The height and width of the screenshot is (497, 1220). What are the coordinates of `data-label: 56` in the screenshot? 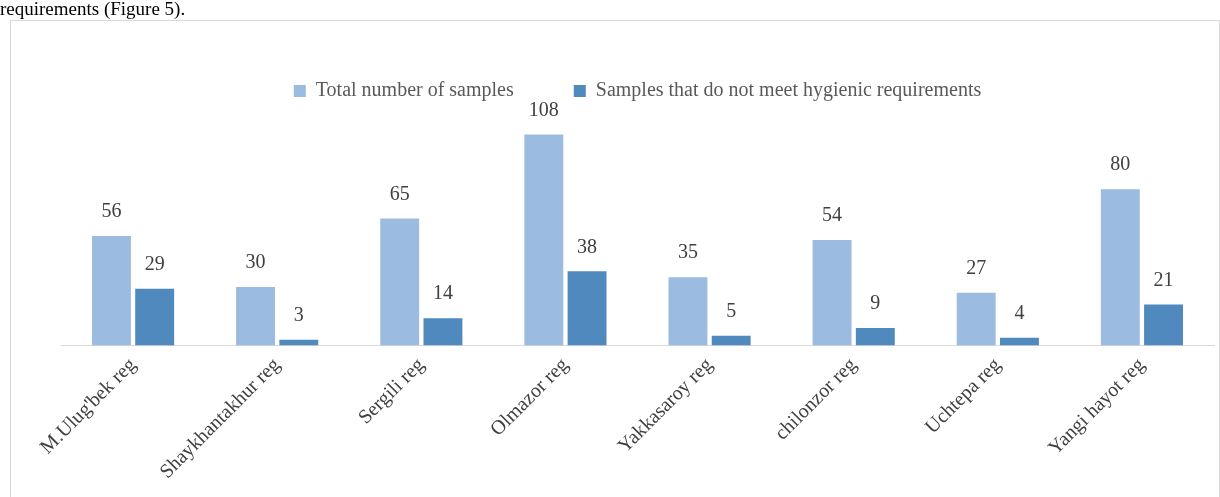 It's located at (111, 210).